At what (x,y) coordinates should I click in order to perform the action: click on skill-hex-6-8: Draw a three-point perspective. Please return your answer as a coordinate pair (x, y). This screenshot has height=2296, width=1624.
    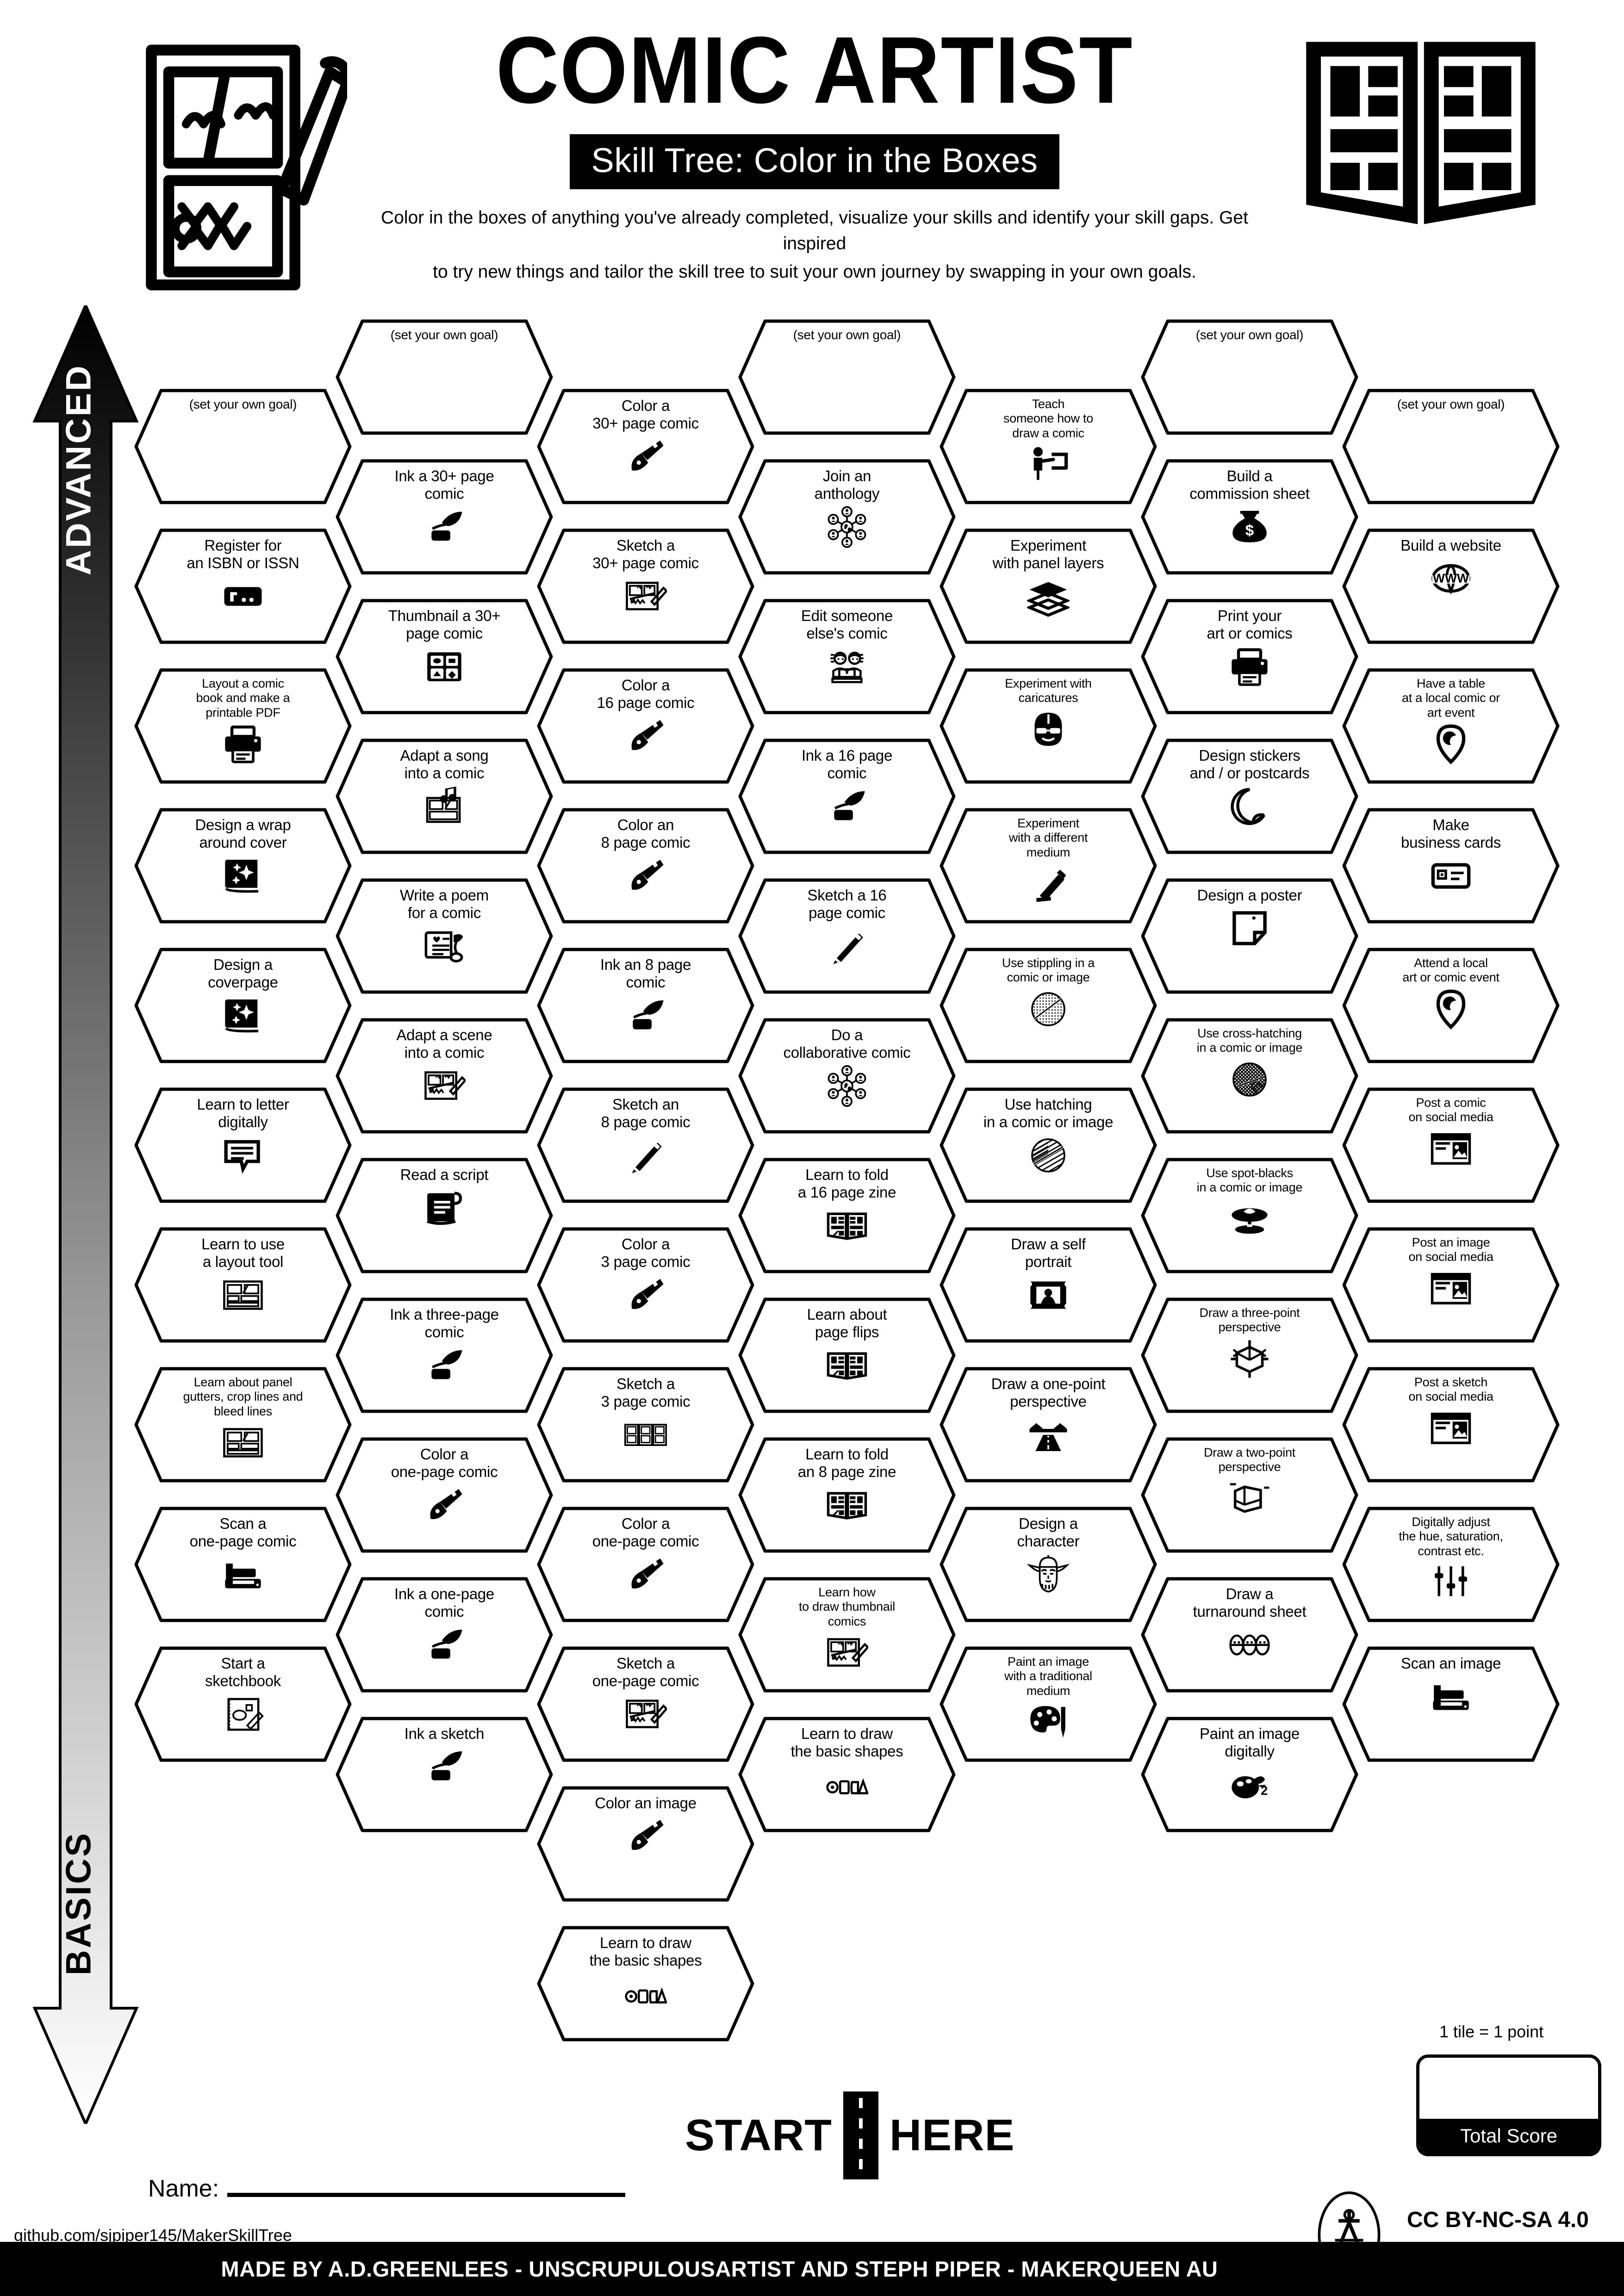
    Looking at the image, I should click on (1249, 1355).